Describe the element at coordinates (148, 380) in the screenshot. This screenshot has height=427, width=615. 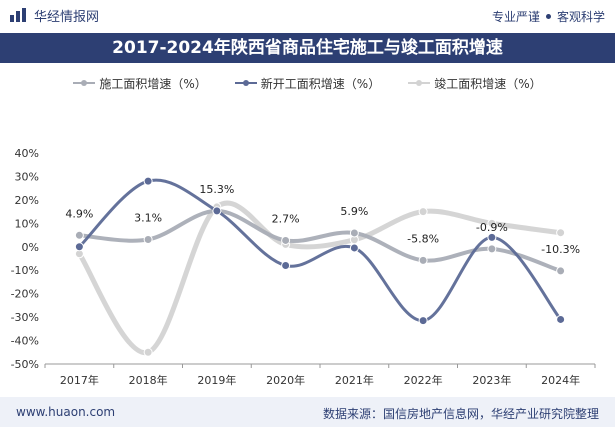
I see `x-tick-label: 2018年` at that location.